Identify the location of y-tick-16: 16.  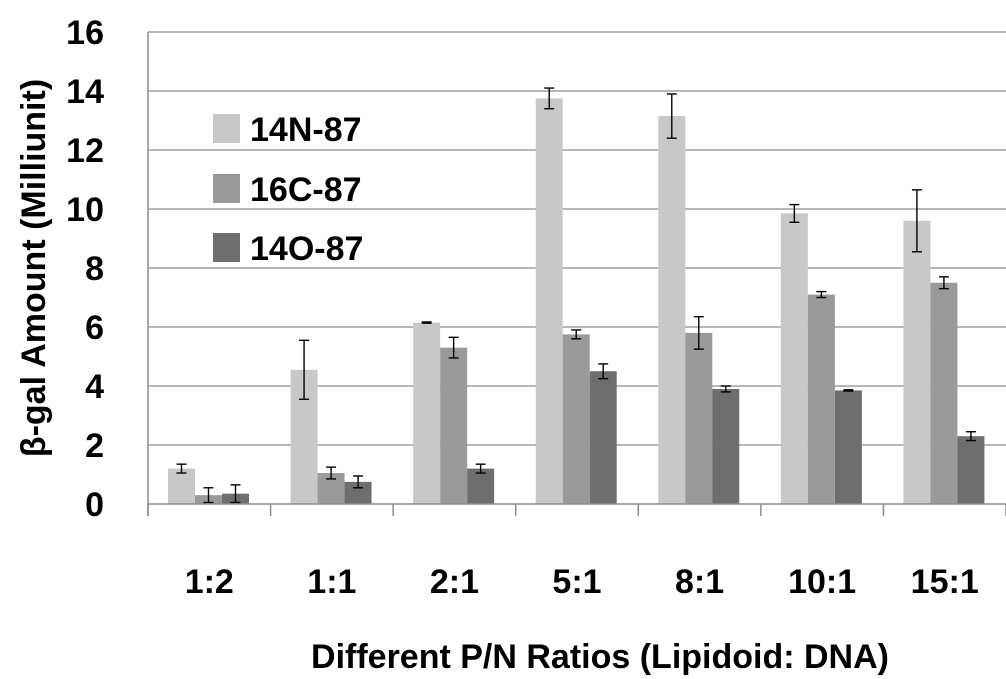
(85, 33).